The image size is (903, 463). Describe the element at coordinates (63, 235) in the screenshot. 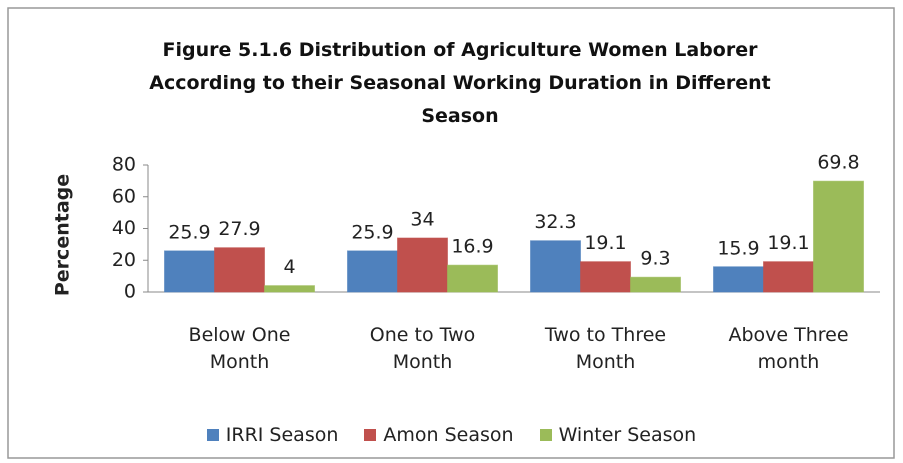

I see `y-axis-title: Percentage` at that location.